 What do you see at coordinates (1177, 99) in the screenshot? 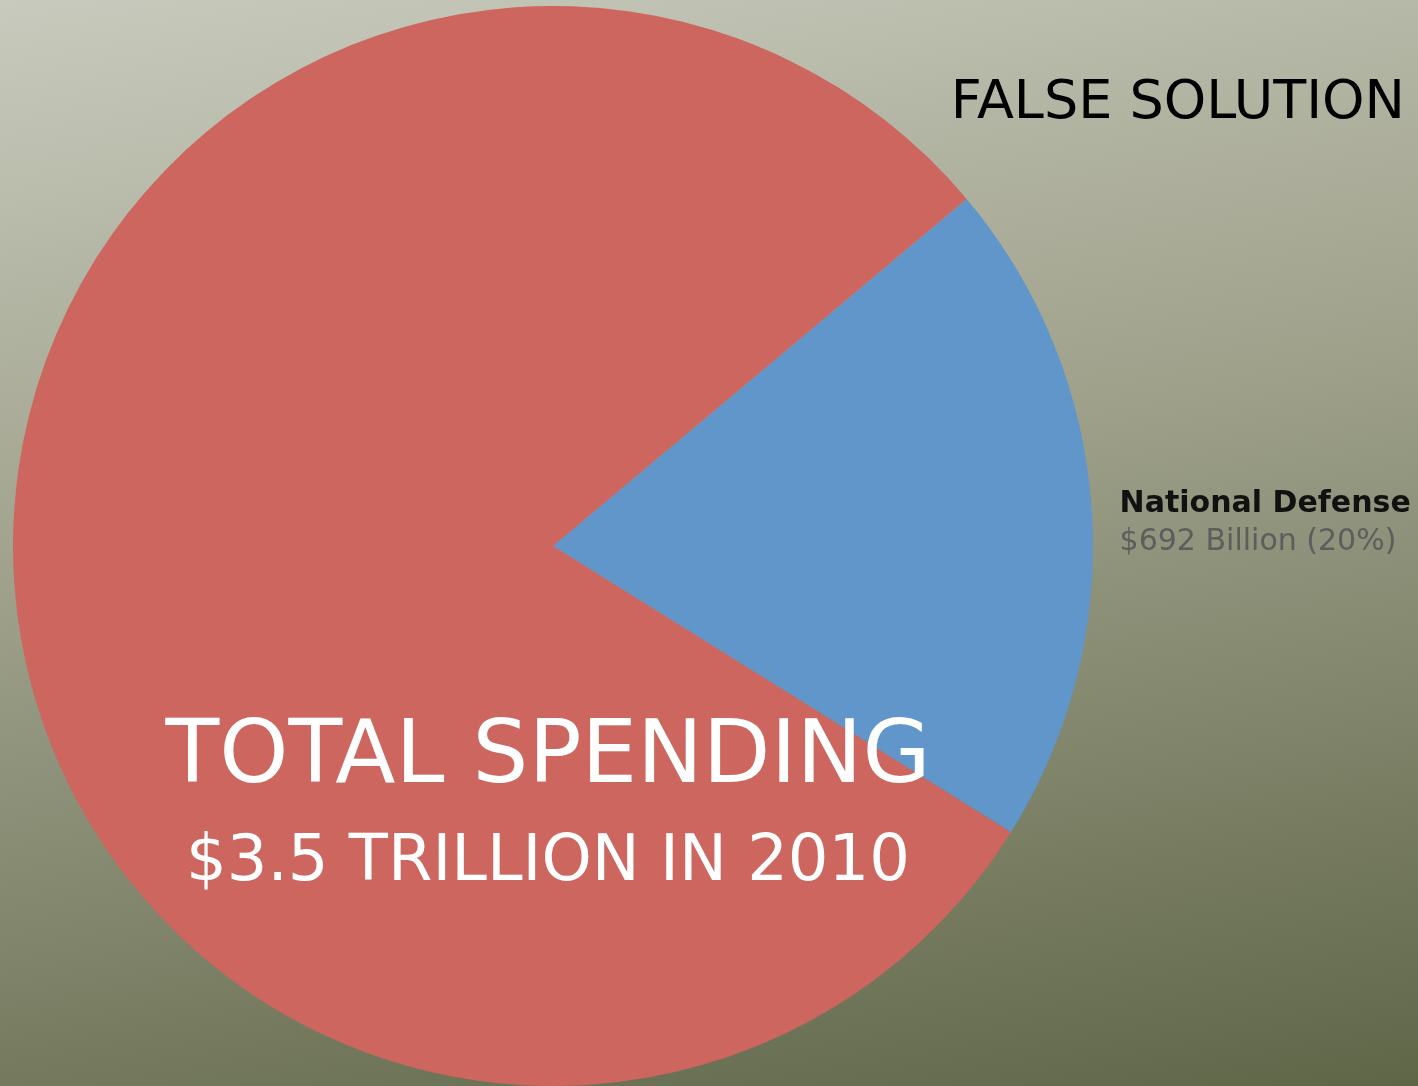
I see `text: FALSE SOLUTION` at bounding box center [1177, 99].